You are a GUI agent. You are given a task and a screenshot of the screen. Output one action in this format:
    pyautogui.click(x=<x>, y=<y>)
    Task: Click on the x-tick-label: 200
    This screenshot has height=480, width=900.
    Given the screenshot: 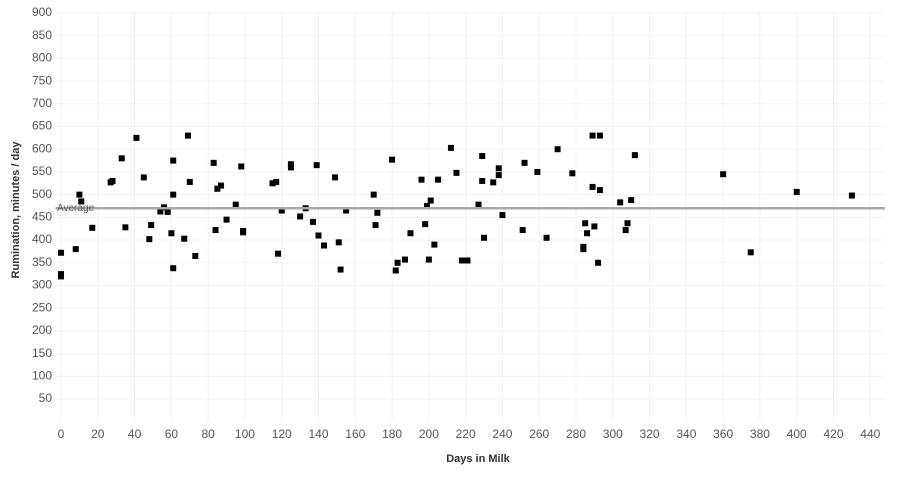 What is the action you would take?
    pyautogui.click(x=429, y=434)
    